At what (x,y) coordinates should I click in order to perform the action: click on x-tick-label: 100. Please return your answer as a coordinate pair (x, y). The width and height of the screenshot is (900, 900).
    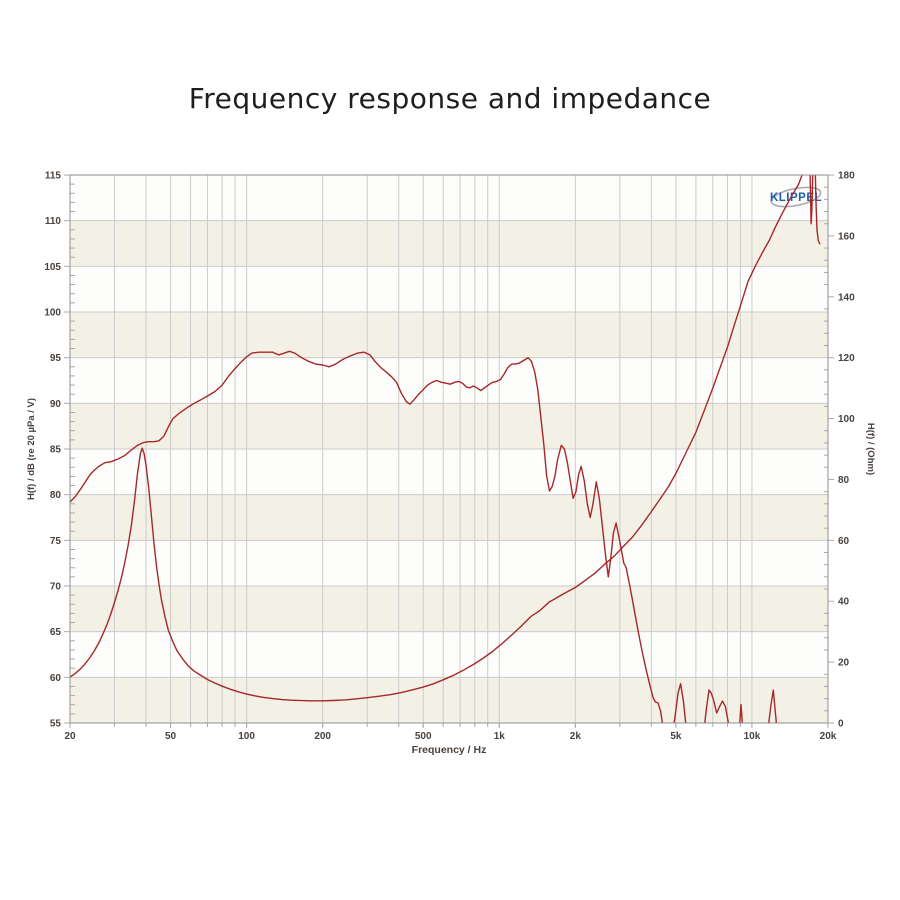
    Looking at the image, I should click on (246, 736).